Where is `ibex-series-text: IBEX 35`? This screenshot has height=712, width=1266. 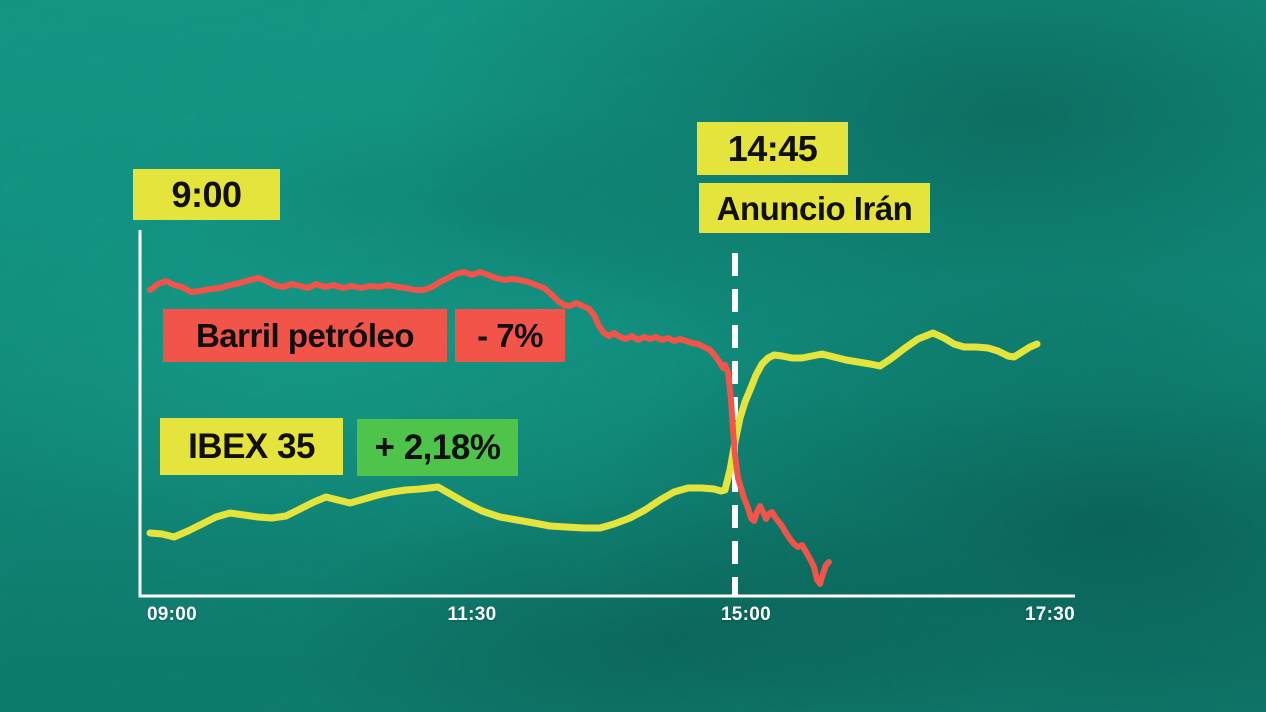 ibex-series-text: IBEX 35 is located at coordinates (251, 446).